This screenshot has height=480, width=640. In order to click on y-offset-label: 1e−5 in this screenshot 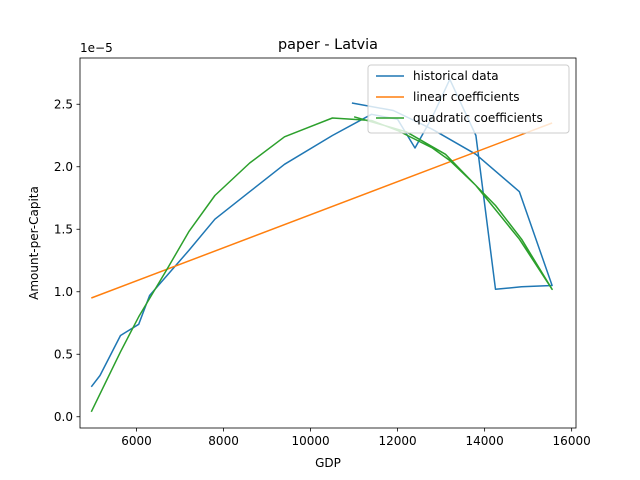, I will do `click(96, 48)`.